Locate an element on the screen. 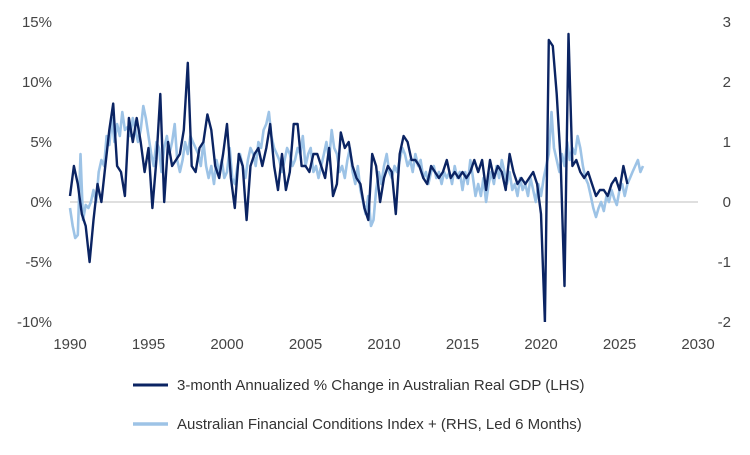 This screenshot has height=455, width=750. y-right-tick-label: 0 is located at coordinates (727, 202).